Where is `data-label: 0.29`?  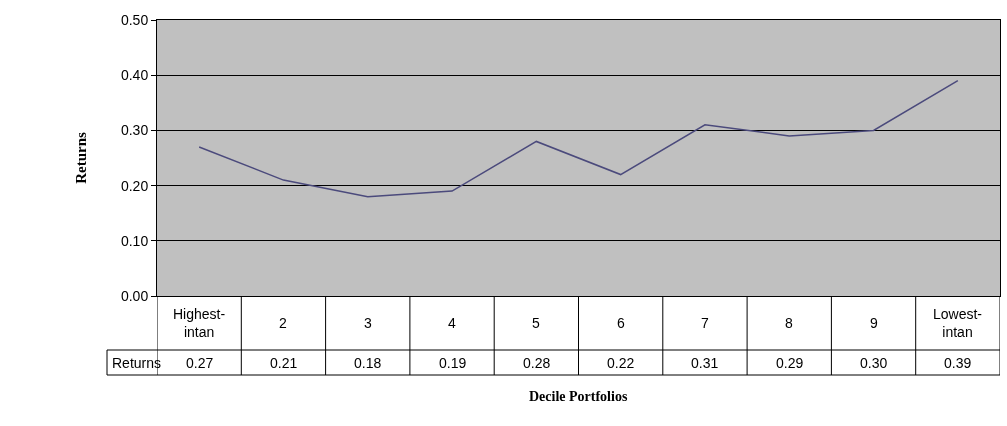 data-label: 0.29 is located at coordinates (790, 363).